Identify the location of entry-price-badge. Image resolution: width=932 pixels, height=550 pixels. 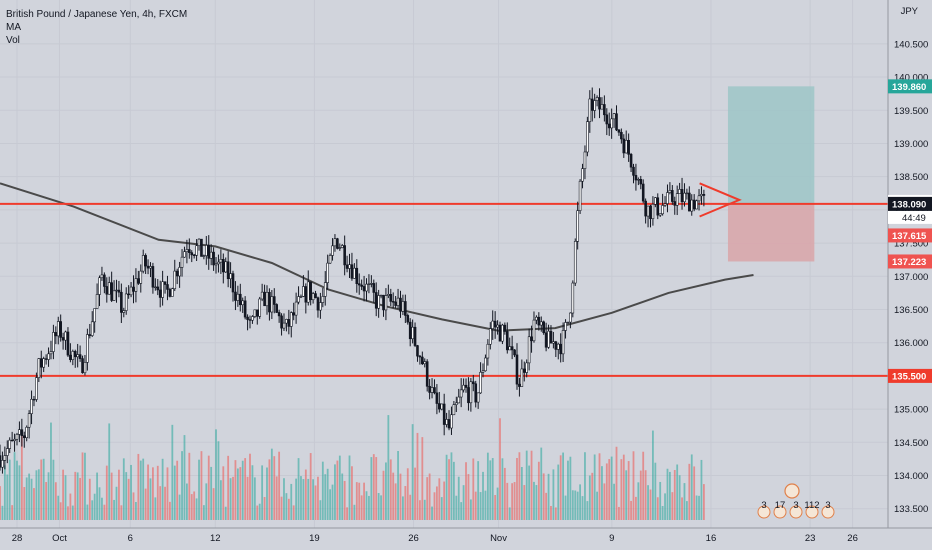
(910, 203).